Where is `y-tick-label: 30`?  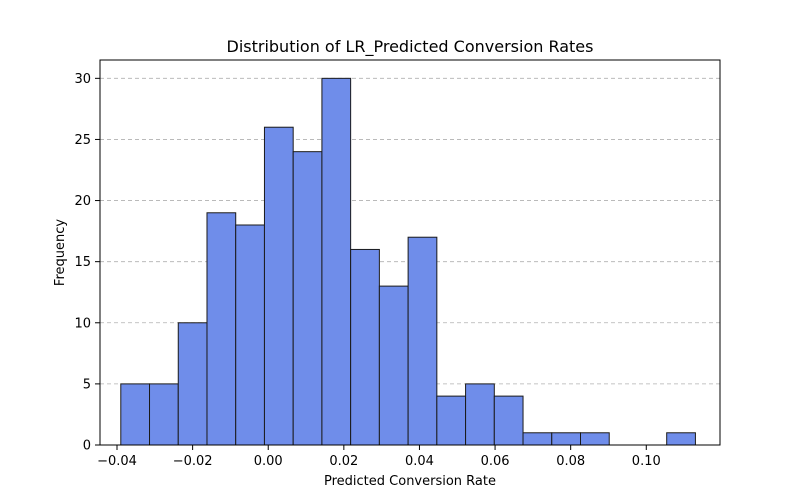
y-tick-label: 30 is located at coordinates (82, 79).